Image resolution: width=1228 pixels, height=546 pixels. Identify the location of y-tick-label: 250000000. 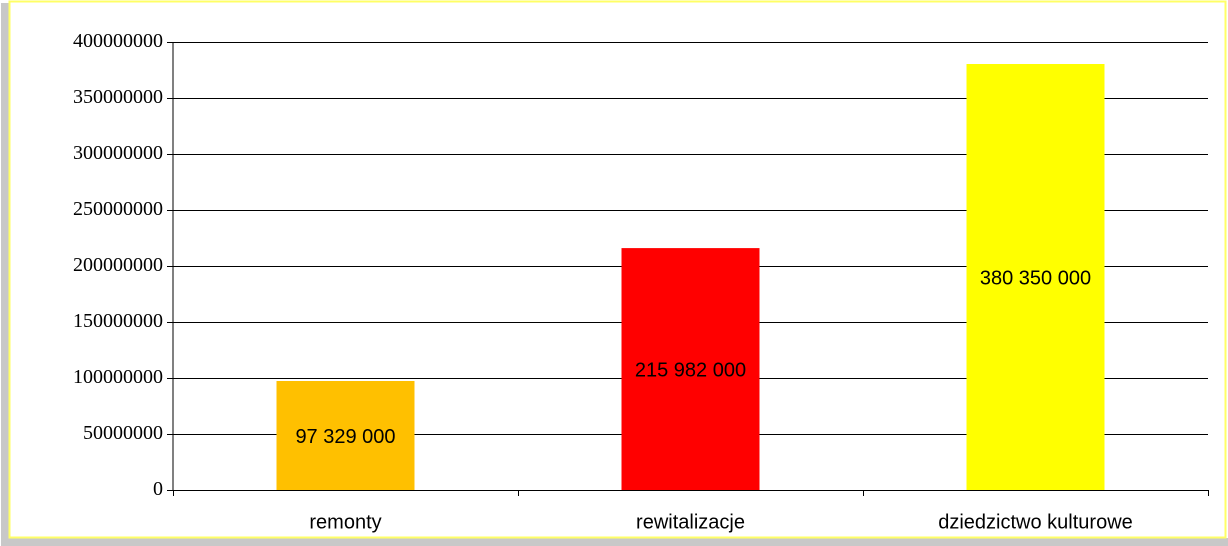
(118, 209).